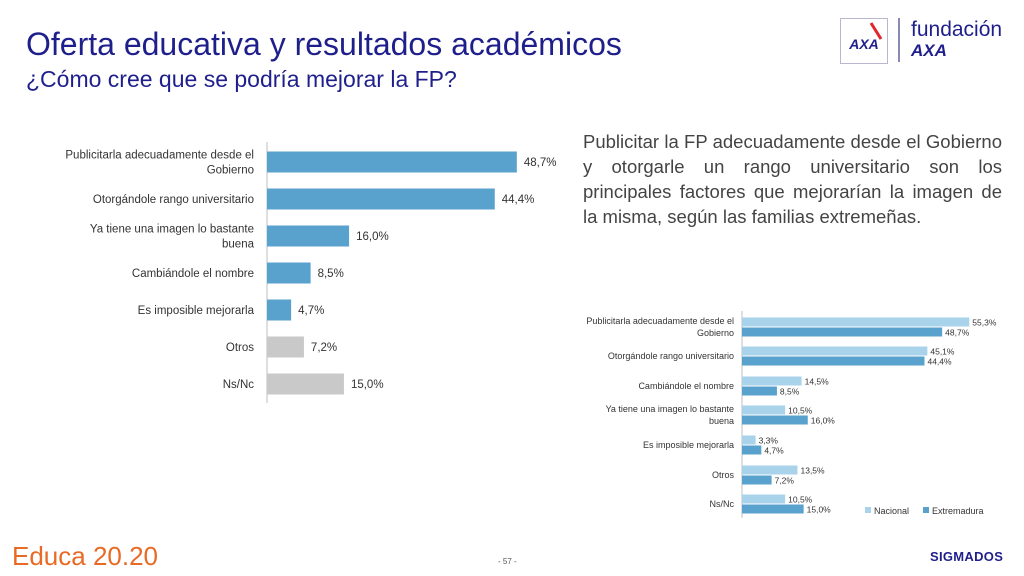 This screenshot has height=576, width=1024. I want to click on logo-separator, so click(899, 40).